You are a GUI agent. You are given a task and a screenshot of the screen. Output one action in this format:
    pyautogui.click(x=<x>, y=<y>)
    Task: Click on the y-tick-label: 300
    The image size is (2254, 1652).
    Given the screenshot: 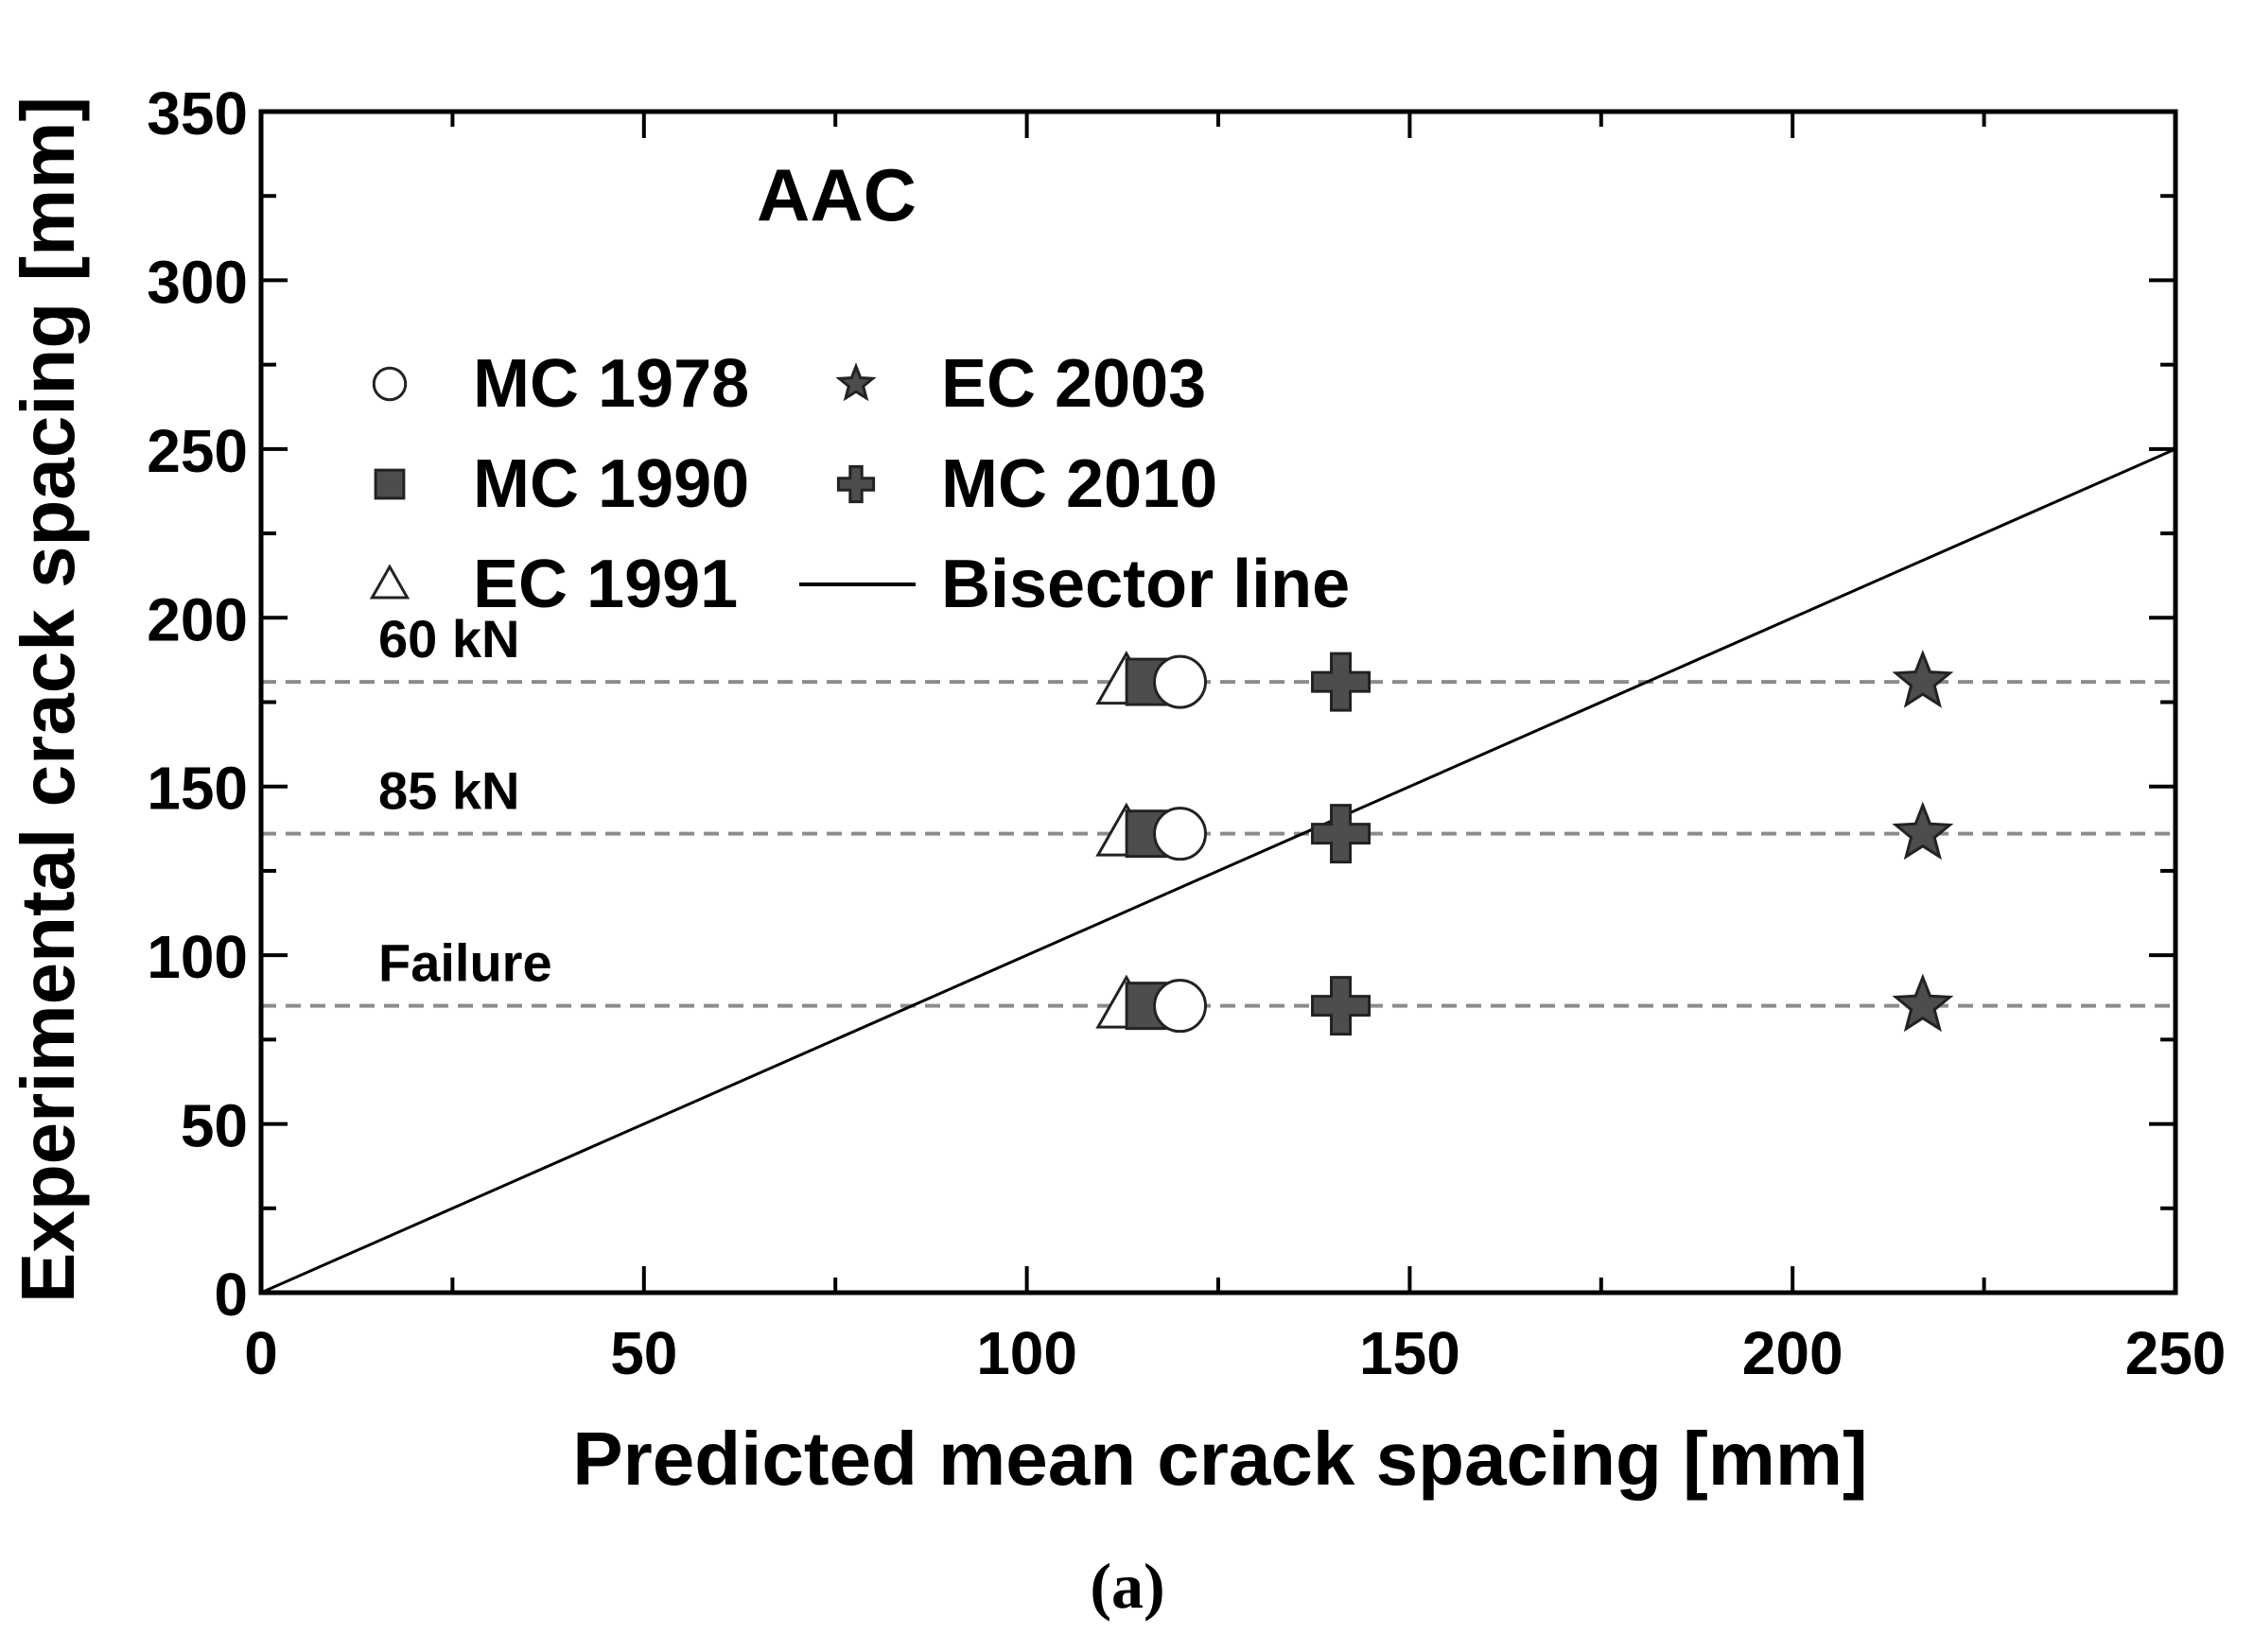 What is the action you would take?
    pyautogui.click(x=198, y=282)
    